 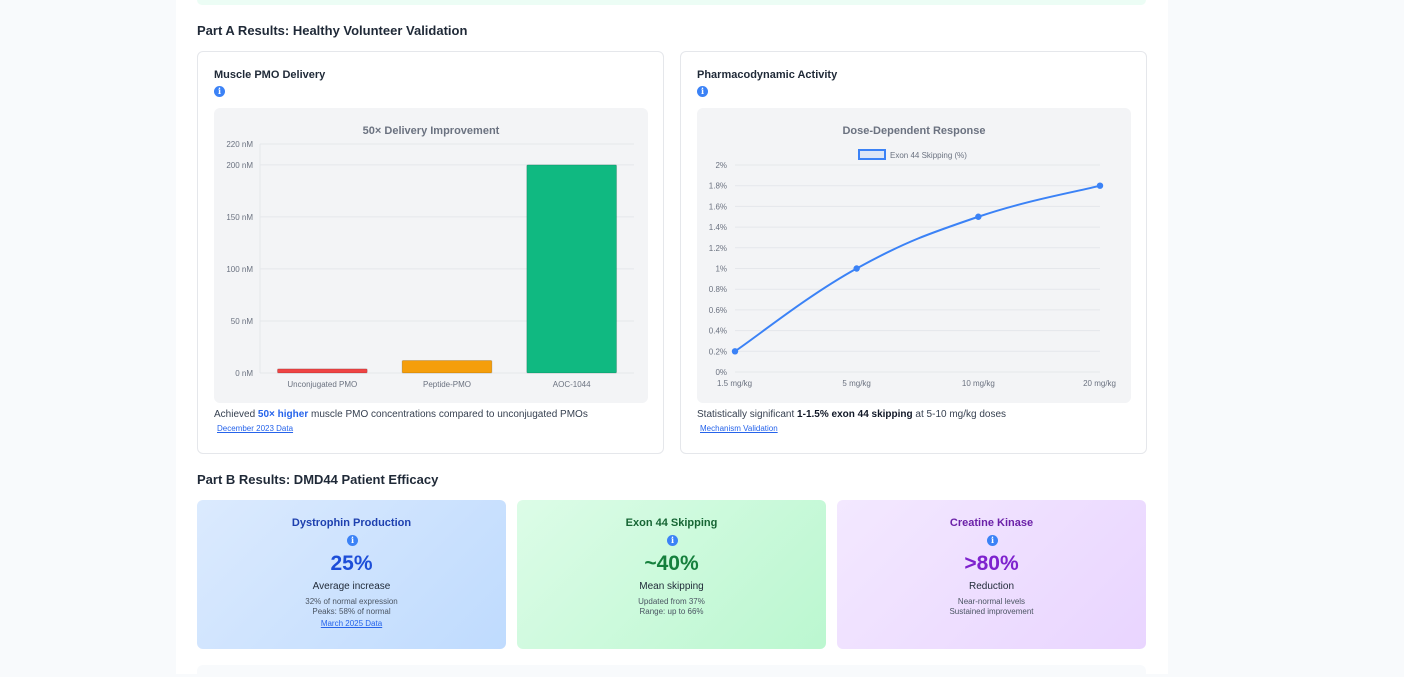 What do you see at coordinates (991, 601) in the screenshot?
I see `metric-detail: Near-normal levels` at bounding box center [991, 601].